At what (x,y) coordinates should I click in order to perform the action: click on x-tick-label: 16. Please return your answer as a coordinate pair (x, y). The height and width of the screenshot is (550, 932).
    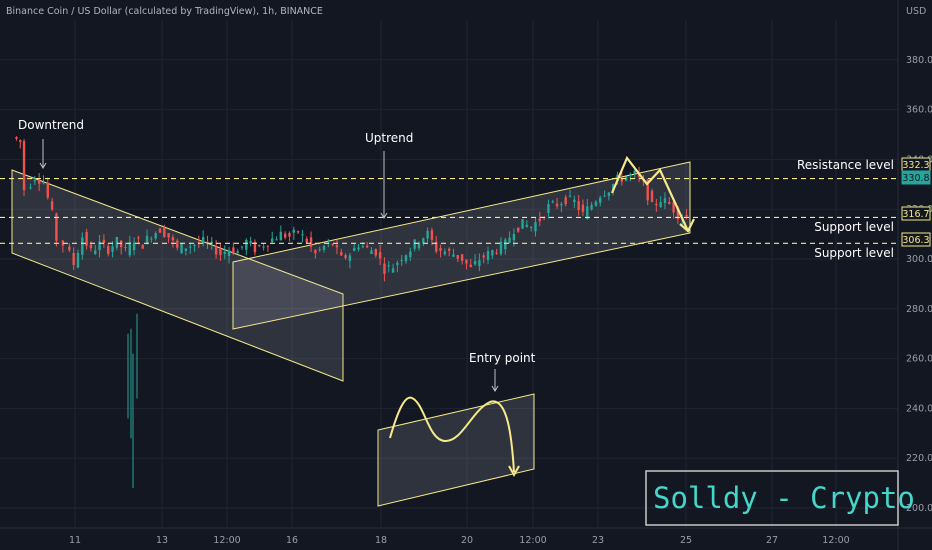
    Looking at the image, I should click on (292, 540).